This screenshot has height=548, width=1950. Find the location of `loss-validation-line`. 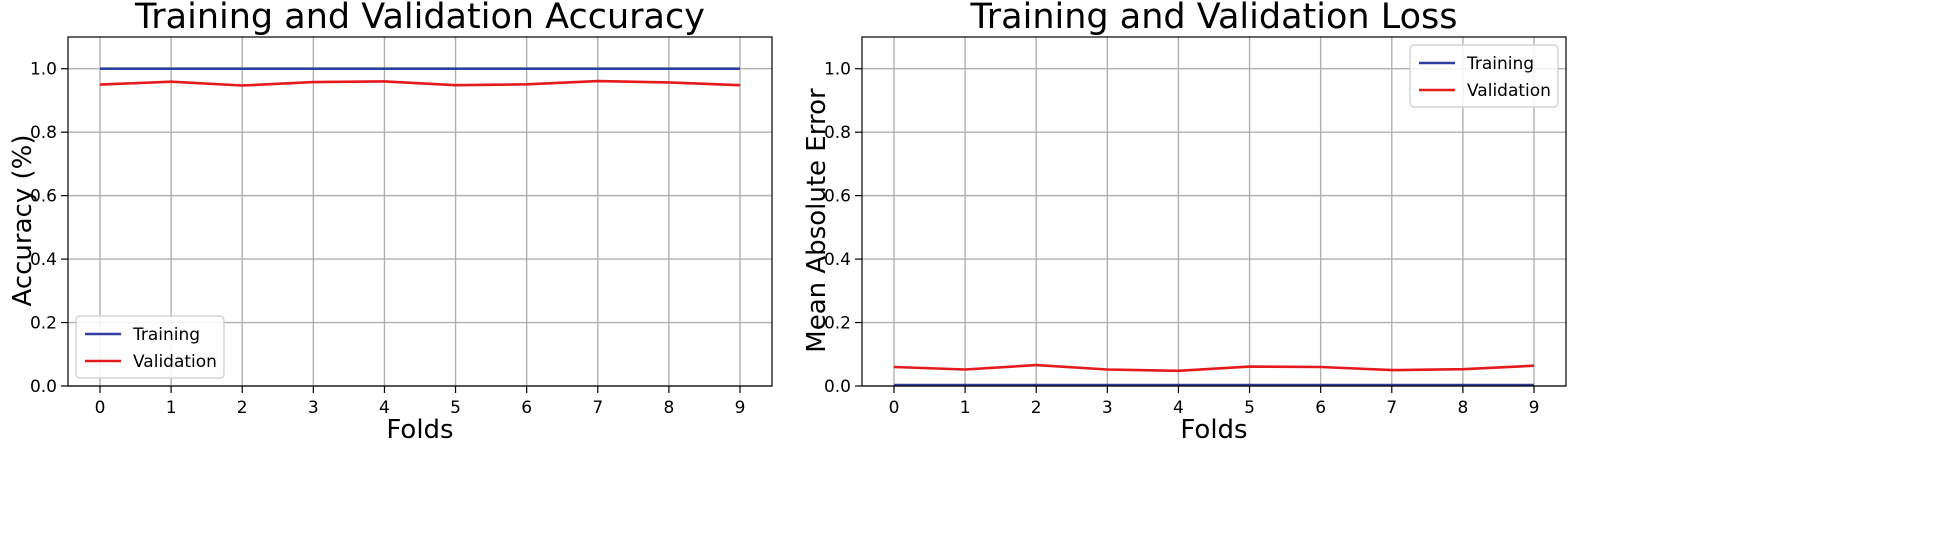

loss-validation-line is located at coordinates (1214, 368).